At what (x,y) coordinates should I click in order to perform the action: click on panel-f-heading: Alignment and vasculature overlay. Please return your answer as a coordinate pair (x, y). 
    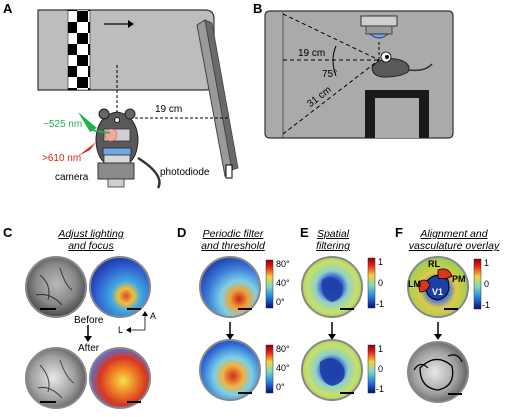
    Looking at the image, I should click on (454, 240).